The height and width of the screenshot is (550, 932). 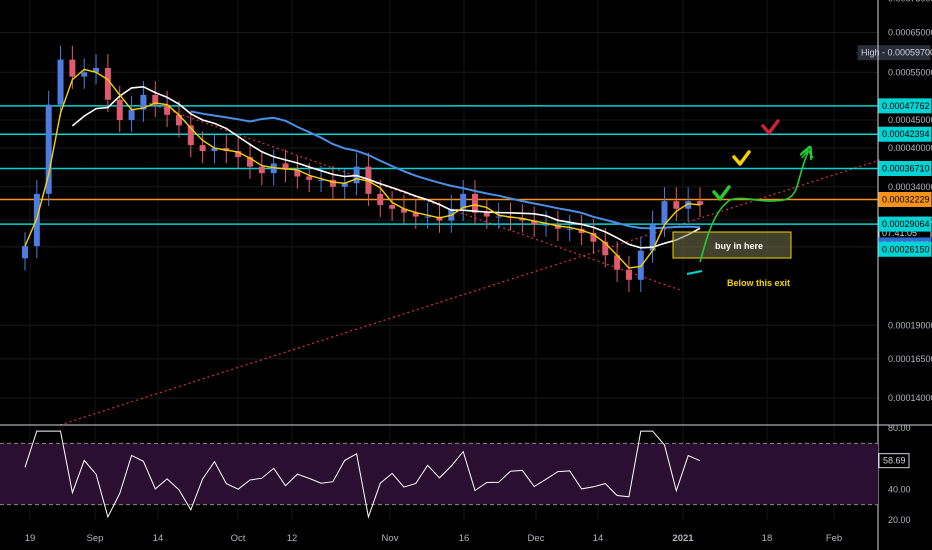 I want to click on x-tick-label: 2021, so click(x=683, y=538).